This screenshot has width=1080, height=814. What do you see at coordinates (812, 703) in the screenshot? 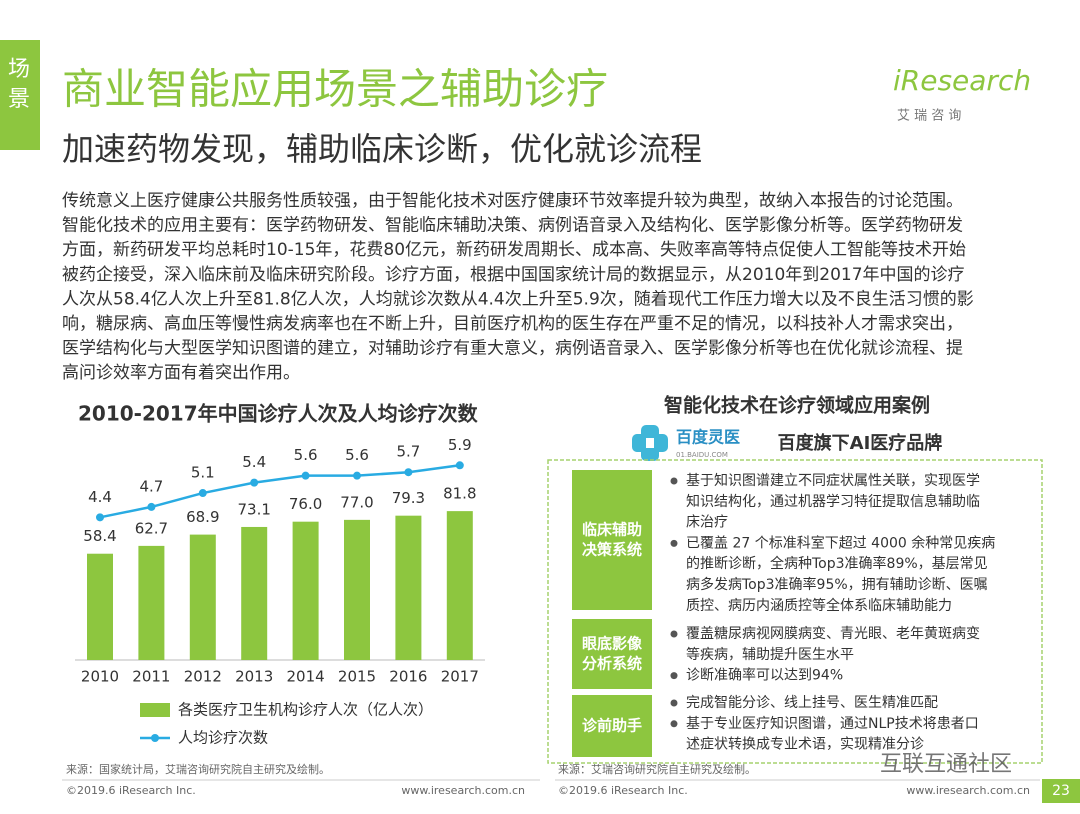
I see `case-text: 完成智能分诊、线上挂号、医生精准匹配` at bounding box center [812, 703].